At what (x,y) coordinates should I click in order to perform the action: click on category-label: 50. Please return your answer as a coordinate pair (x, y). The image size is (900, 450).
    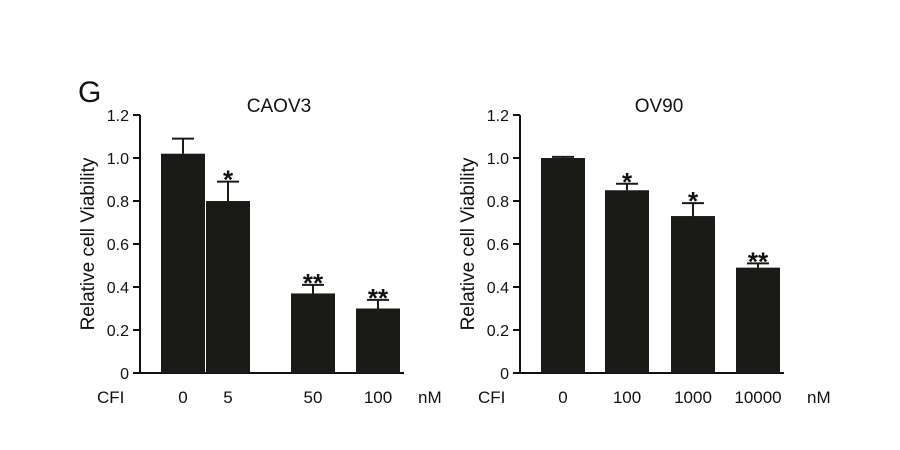
    Looking at the image, I should click on (313, 397).